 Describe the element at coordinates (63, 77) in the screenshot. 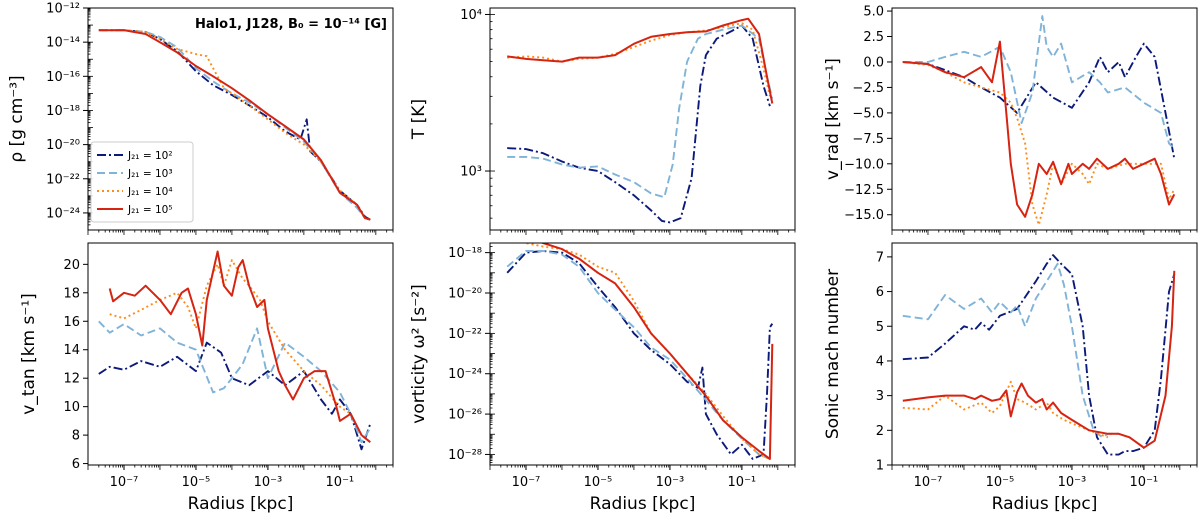

I see `y-tick-label: 10⁻¹⁶` at that location.